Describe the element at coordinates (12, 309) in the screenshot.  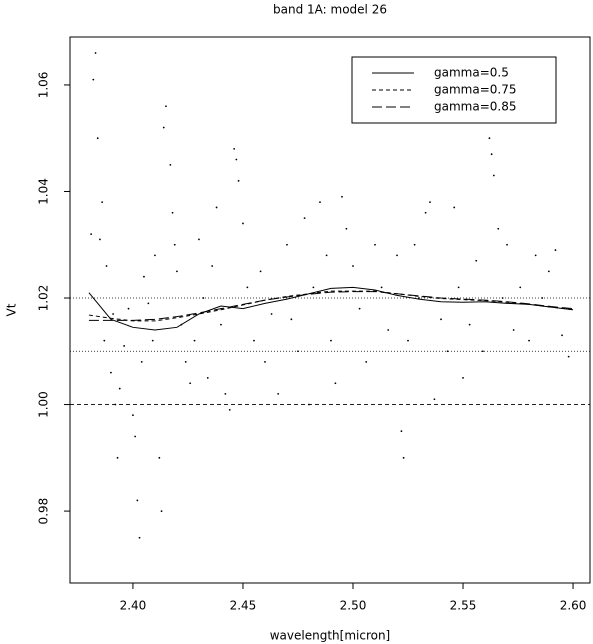
I see `y-axis-label: Vt` at that location.